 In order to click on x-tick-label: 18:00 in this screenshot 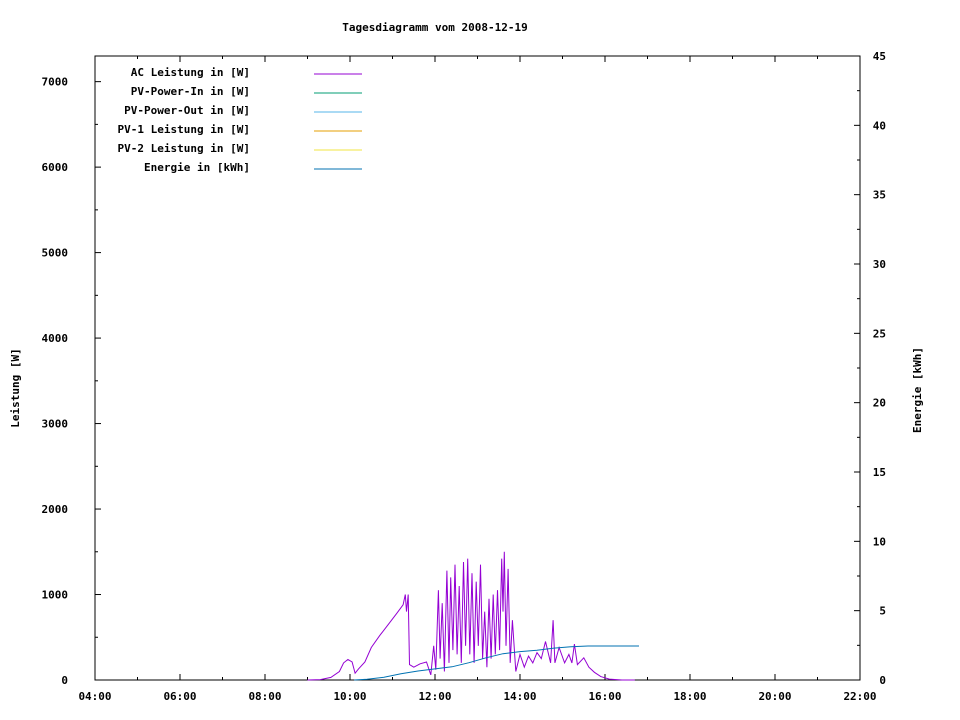, I will do `click(689, 696)`.